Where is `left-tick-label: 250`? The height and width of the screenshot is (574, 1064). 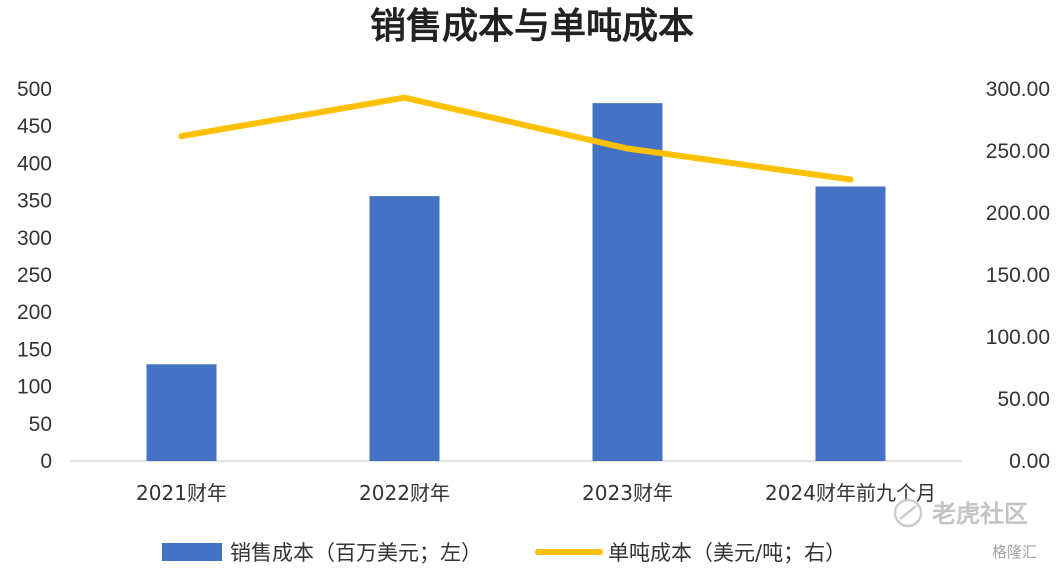
left-tick-label: 250 is located at coordinates (34, 275).